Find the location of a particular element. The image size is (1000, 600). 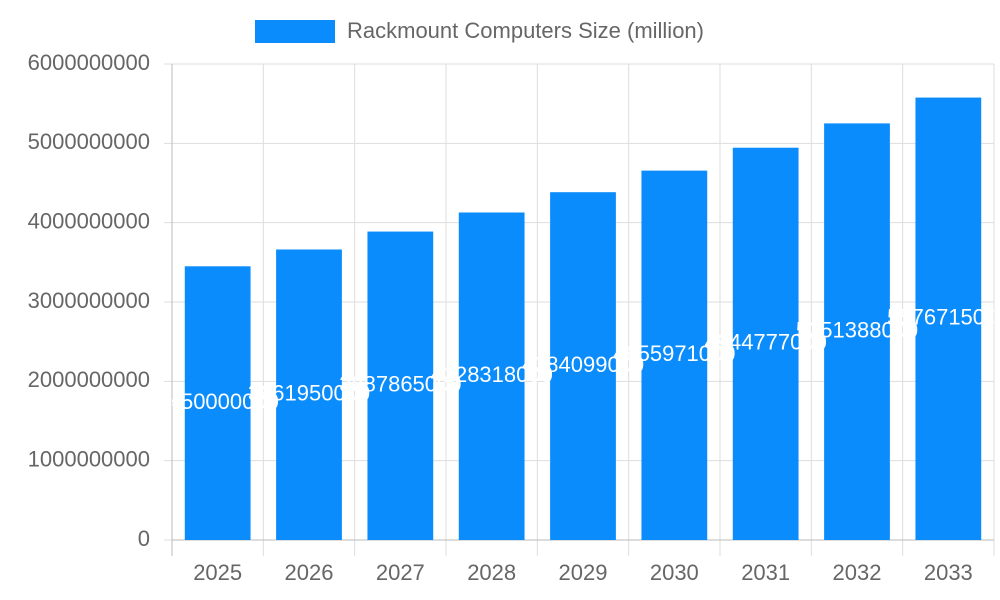

legend-swatch is located at coordinates (295, 31).